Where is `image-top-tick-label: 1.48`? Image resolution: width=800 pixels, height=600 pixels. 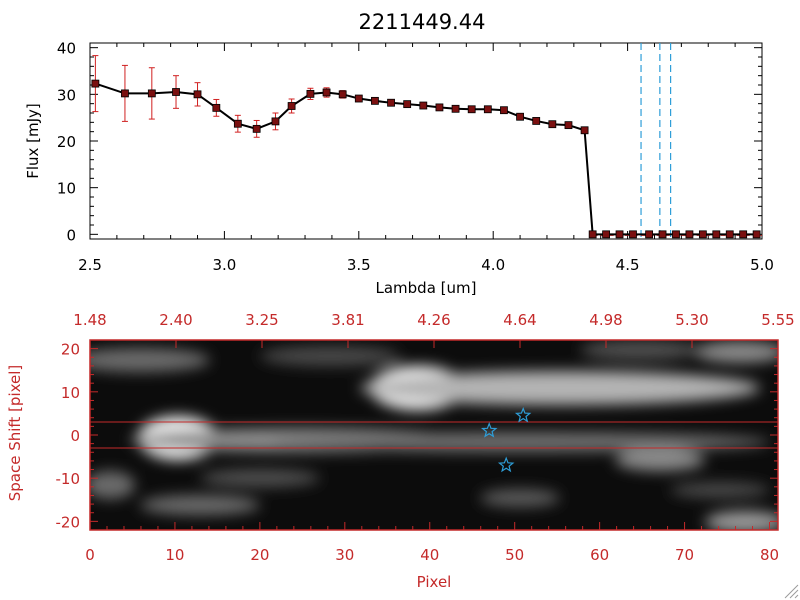
image-top-tick-label: 1.48 is located at coordinates (89, 320).